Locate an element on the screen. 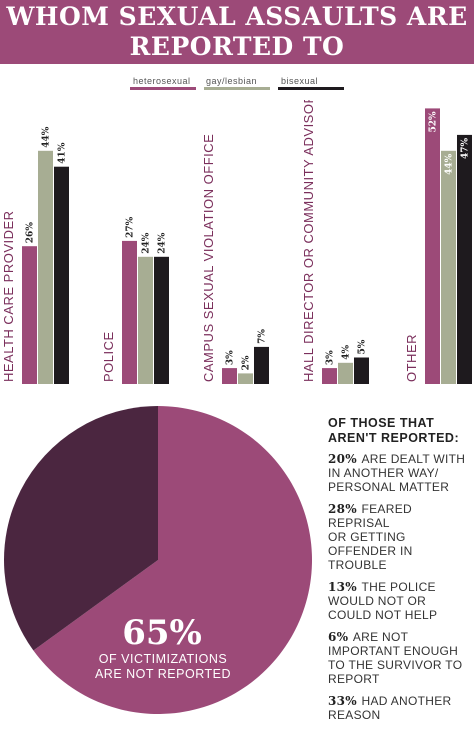 This screenshot has height=730, width=474. reason-line: OR GETTING is located at coordinates (401, 537).